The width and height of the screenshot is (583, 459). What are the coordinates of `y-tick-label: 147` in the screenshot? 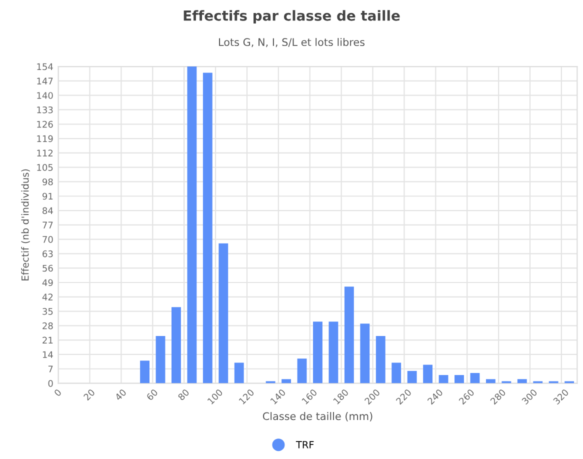 It's located at (45, 81).